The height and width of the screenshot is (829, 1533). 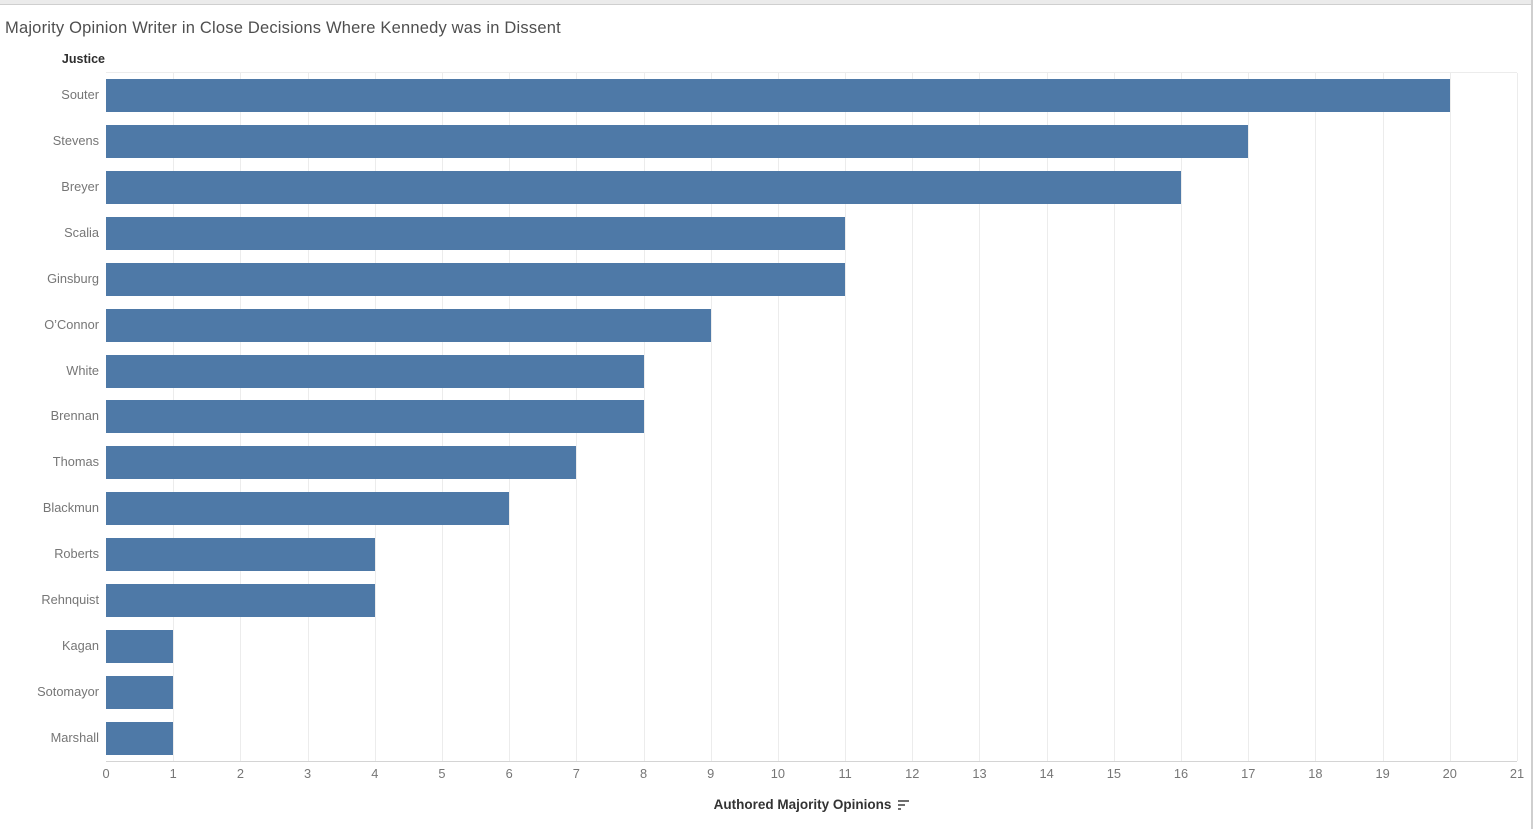 What do you see at coordinates (140, 692) in the screenshot?
I see `bar-sotomayor` at bounding box center [140, 692].